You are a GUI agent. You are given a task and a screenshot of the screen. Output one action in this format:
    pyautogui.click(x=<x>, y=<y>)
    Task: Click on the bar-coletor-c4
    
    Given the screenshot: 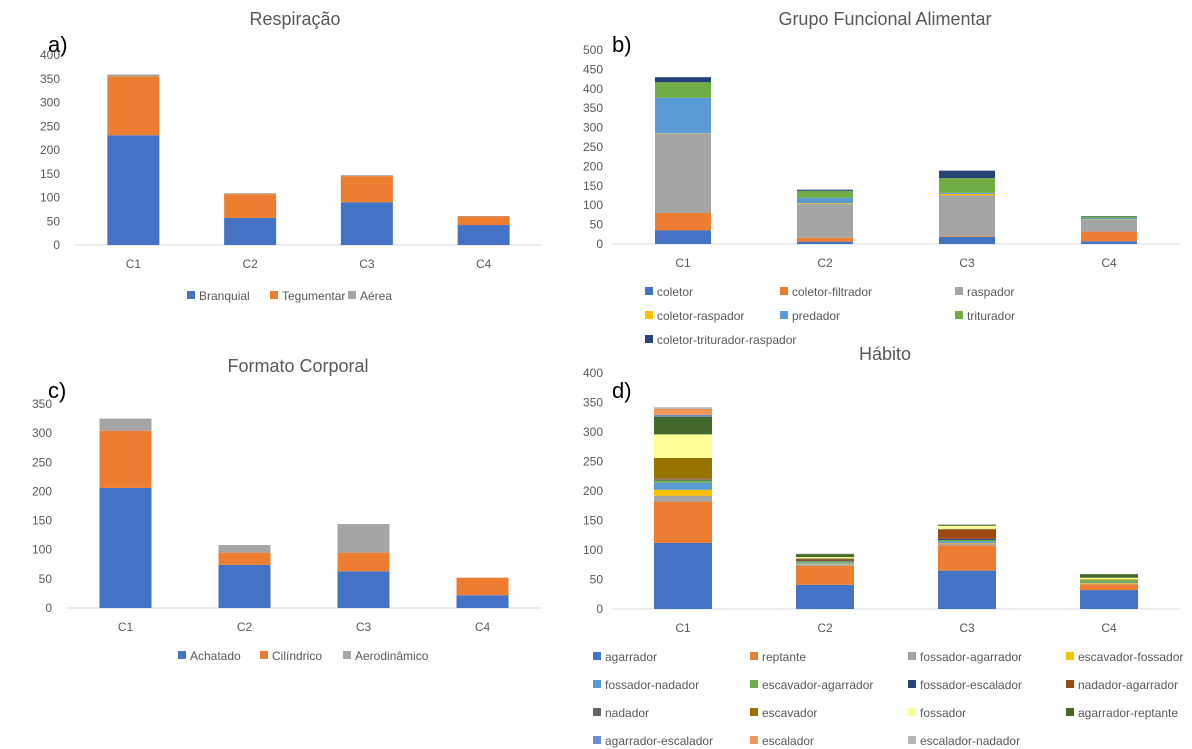 What is the action you would take?
    pyautogui.click(x=1109, y=242)
    